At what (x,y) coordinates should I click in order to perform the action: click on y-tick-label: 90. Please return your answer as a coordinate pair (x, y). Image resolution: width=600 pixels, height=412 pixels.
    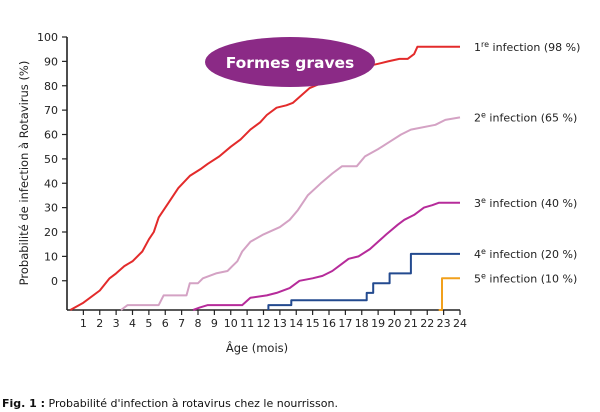
    Looking at the image, I should click on (51, 61).